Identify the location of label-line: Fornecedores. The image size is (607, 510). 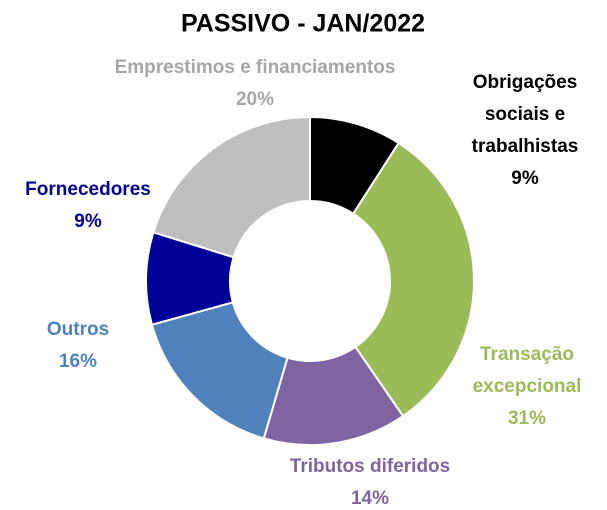
(88, 189).